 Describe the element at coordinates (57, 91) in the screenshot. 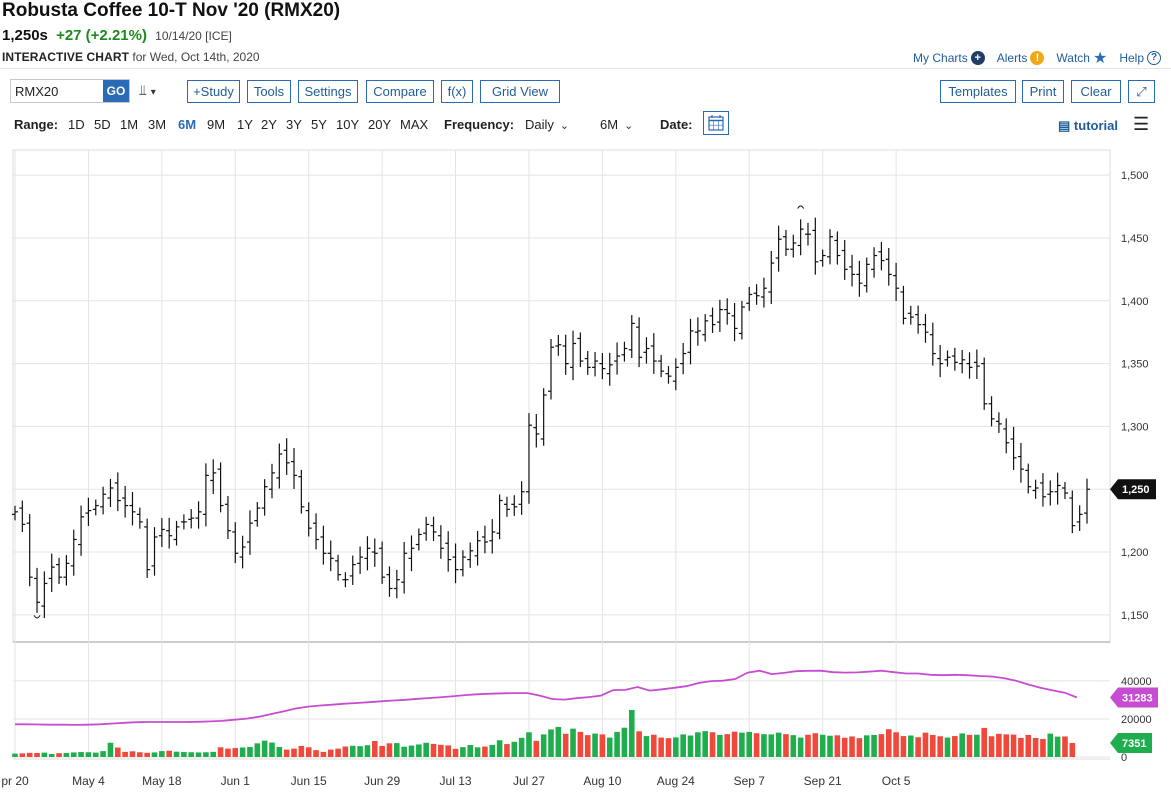

I see `symbol-input` at that location.